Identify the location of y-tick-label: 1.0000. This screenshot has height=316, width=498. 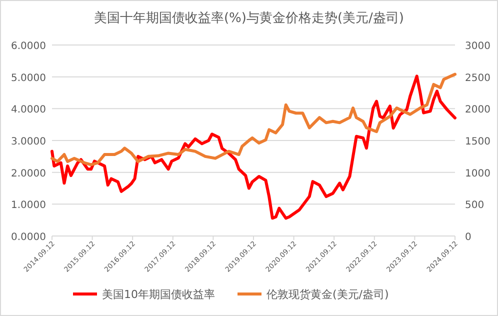
(28, 206).